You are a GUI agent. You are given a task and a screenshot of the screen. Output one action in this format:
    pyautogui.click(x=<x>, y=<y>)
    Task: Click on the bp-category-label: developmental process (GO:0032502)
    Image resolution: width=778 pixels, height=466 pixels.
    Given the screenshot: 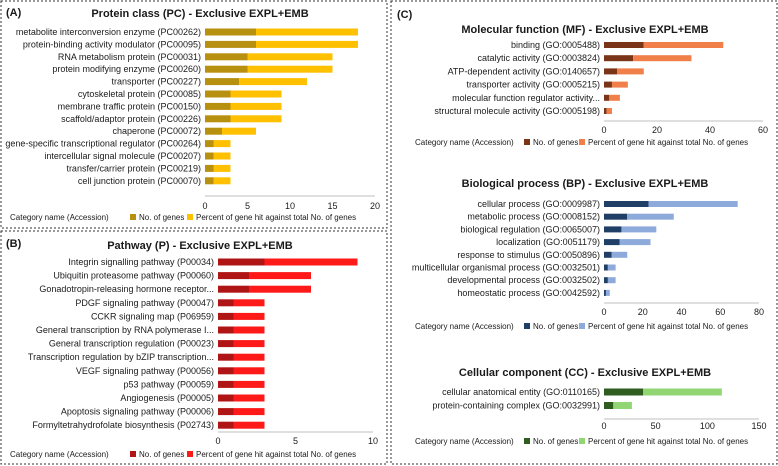 What is the action you would take?
    pyautogui.click(x=523, y=280)
    